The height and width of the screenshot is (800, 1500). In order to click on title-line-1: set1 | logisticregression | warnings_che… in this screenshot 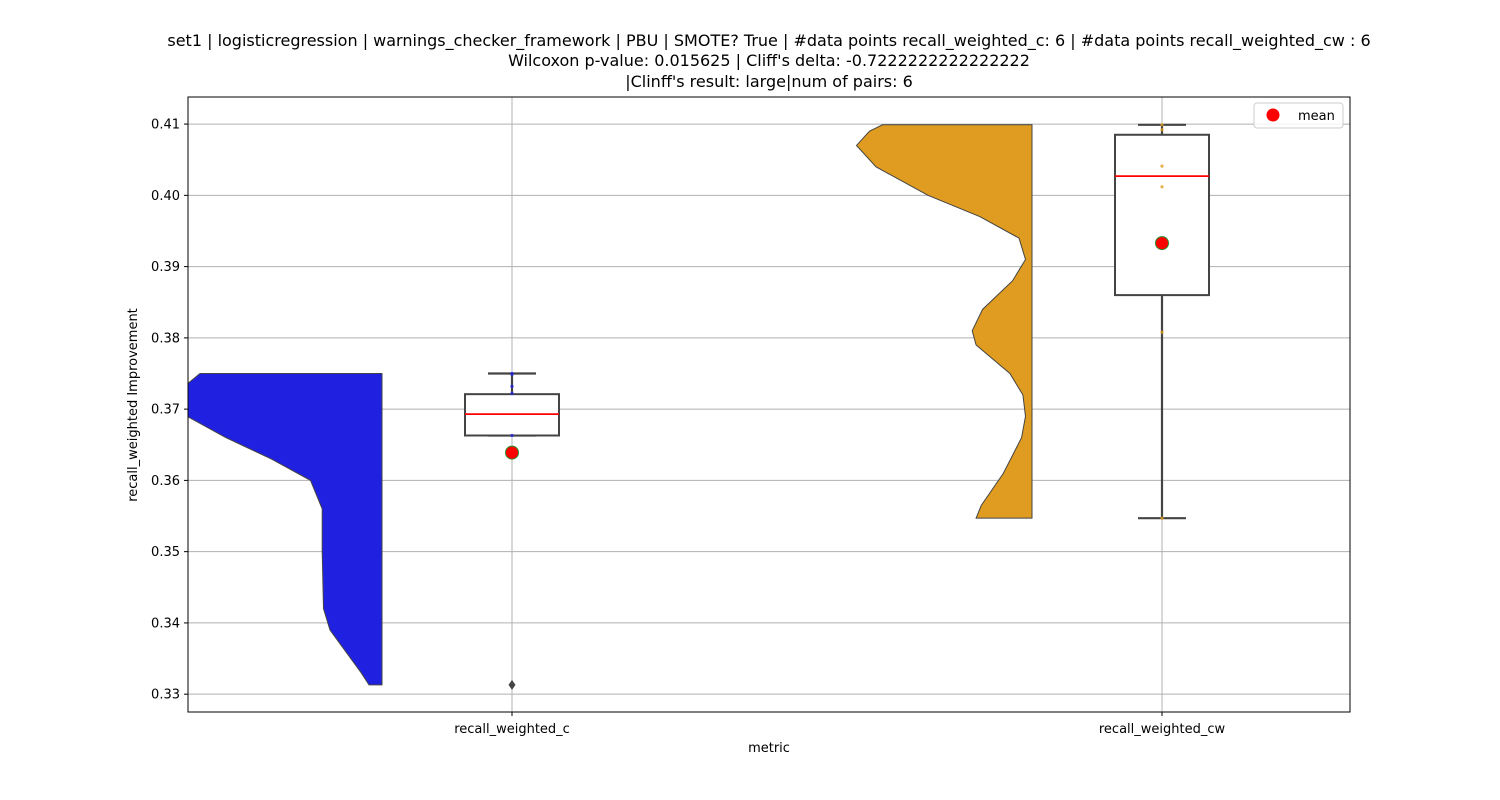, I will do `click(768, 41)`.